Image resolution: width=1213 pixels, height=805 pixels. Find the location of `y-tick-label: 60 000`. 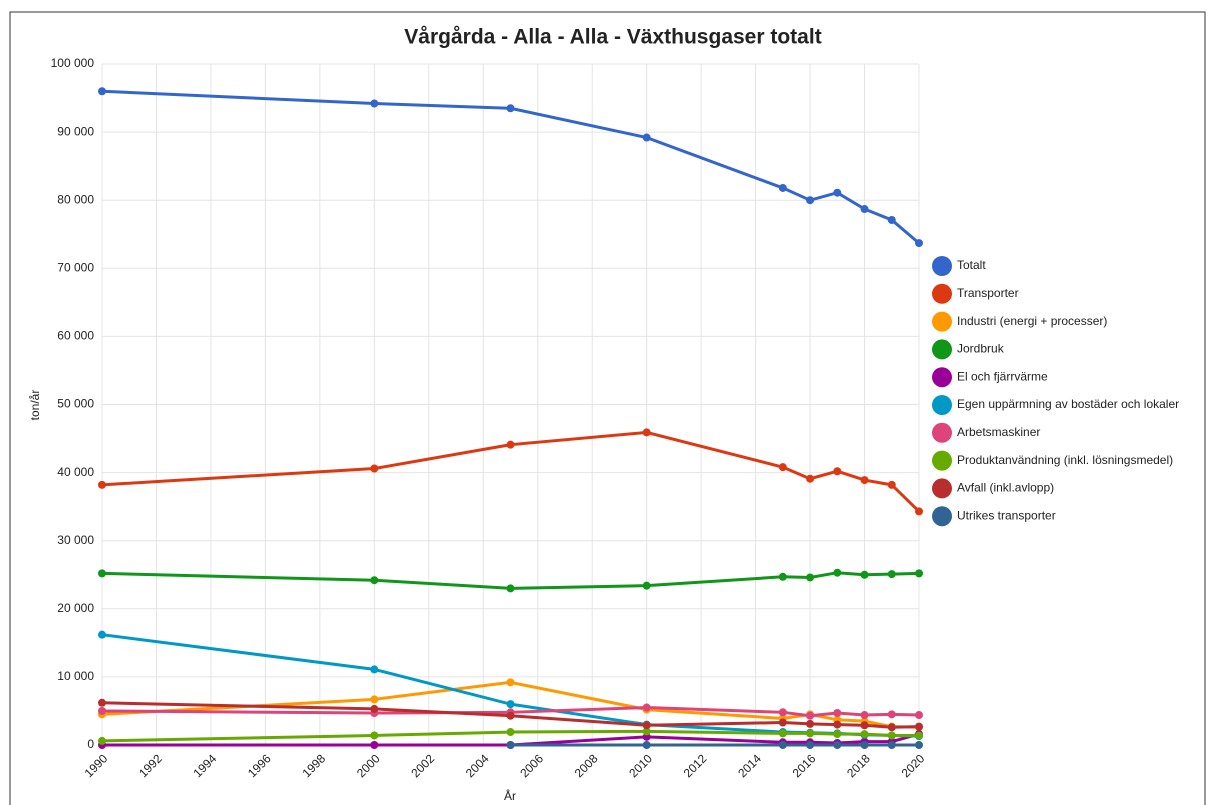

y-tick-label: 60 000 is located at coordinates (75, 336).